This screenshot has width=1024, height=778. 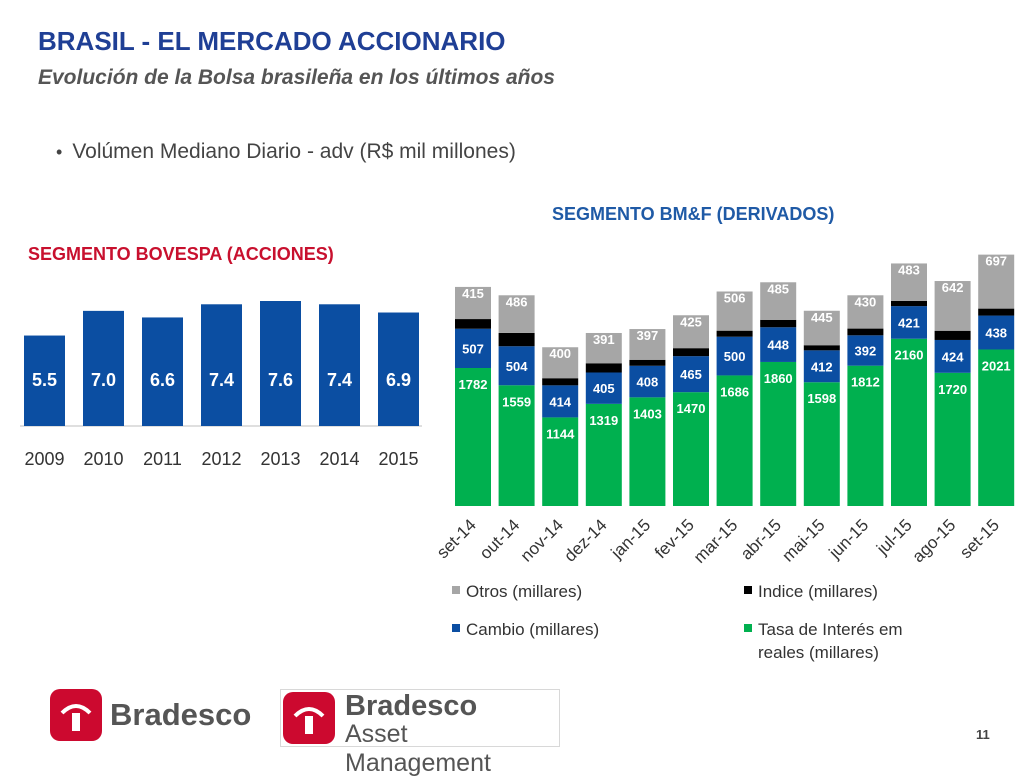 I want to click on bmf-value-label-cambio: 405, so click(x=604, y=388).